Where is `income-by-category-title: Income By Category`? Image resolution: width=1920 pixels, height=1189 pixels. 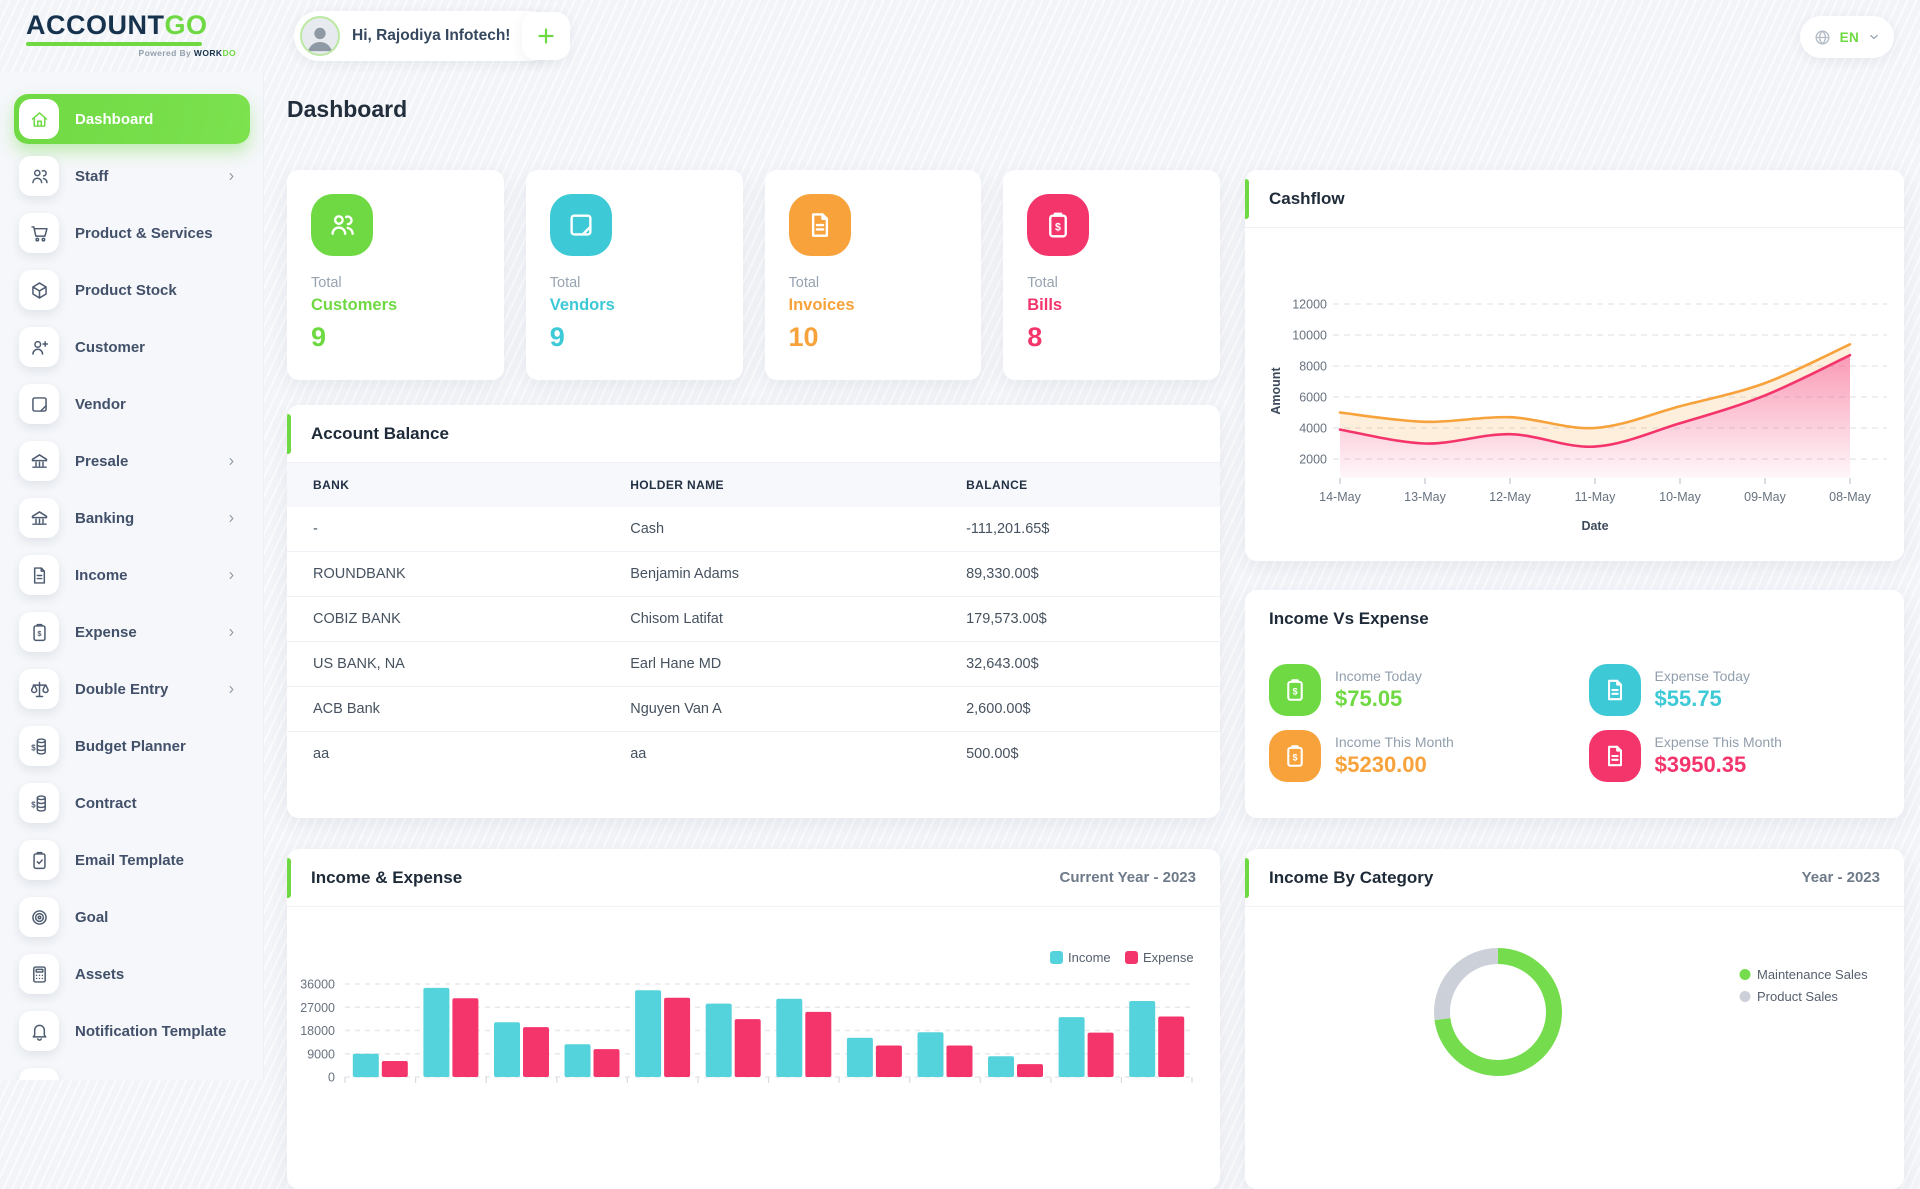
income-by-category-title: Income By Category is located at coordinates (1351, 877).